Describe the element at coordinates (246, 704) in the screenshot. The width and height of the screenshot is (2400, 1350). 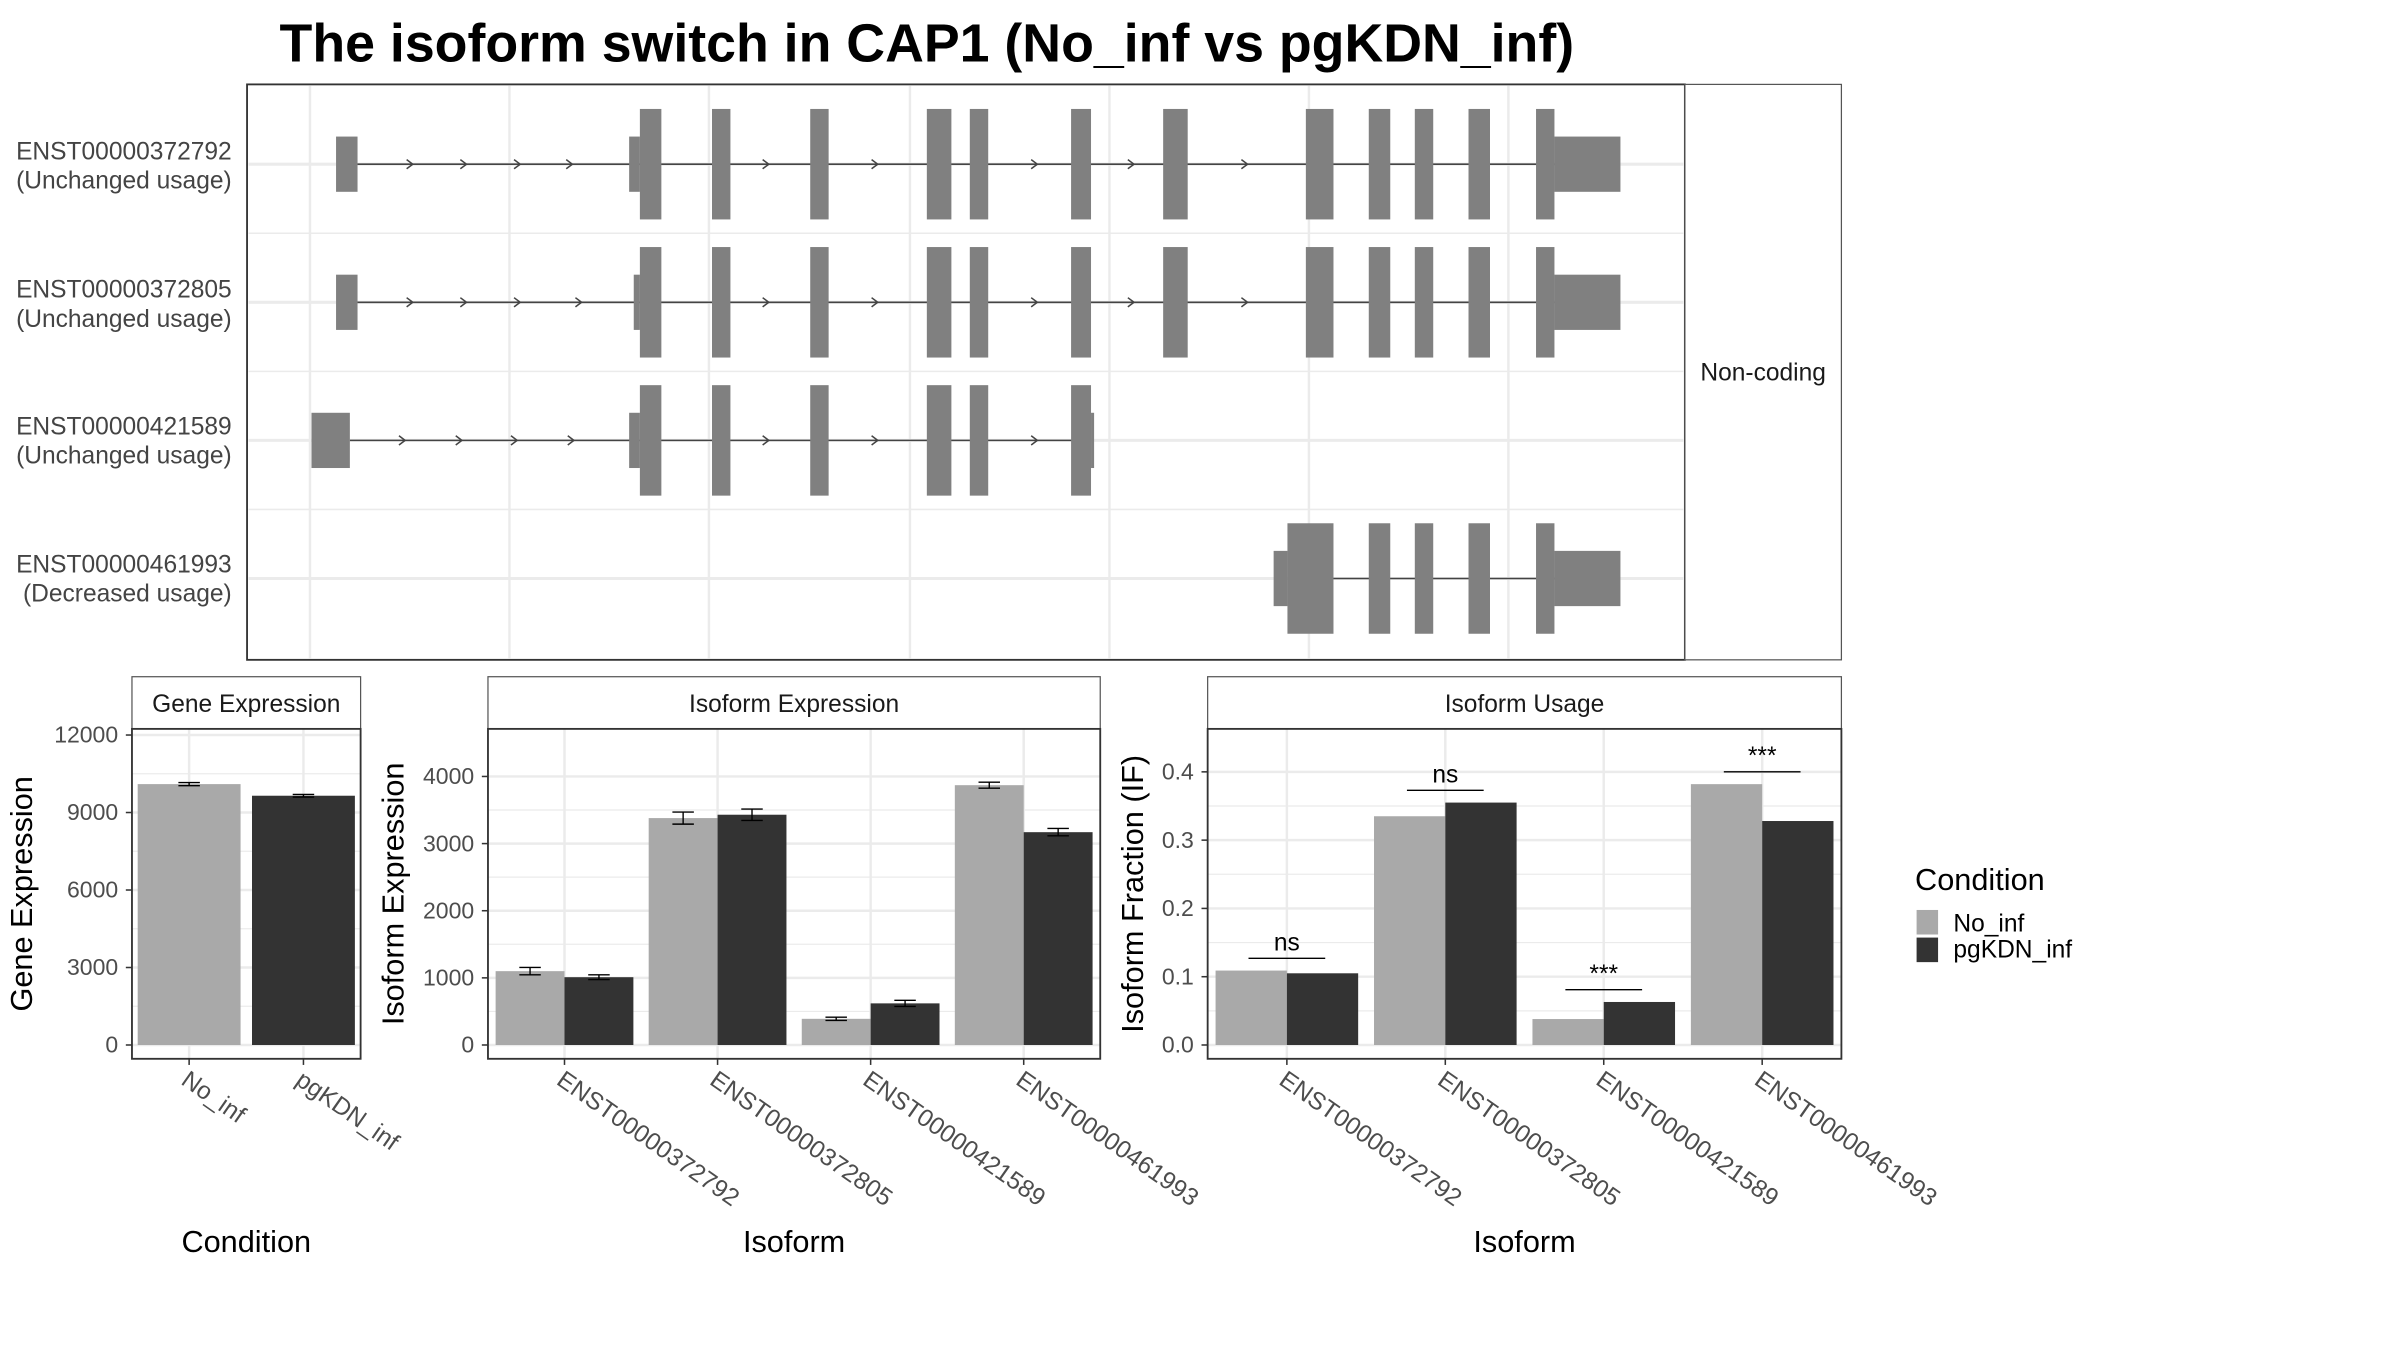
I see `gene-expression-strip-label: Gene Expression` at that location.